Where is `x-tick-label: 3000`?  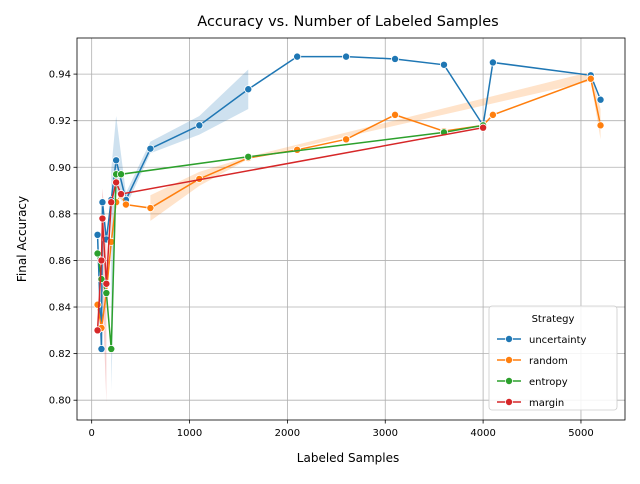
x-tick-label: 3000 is located at coordinates (385, 433).